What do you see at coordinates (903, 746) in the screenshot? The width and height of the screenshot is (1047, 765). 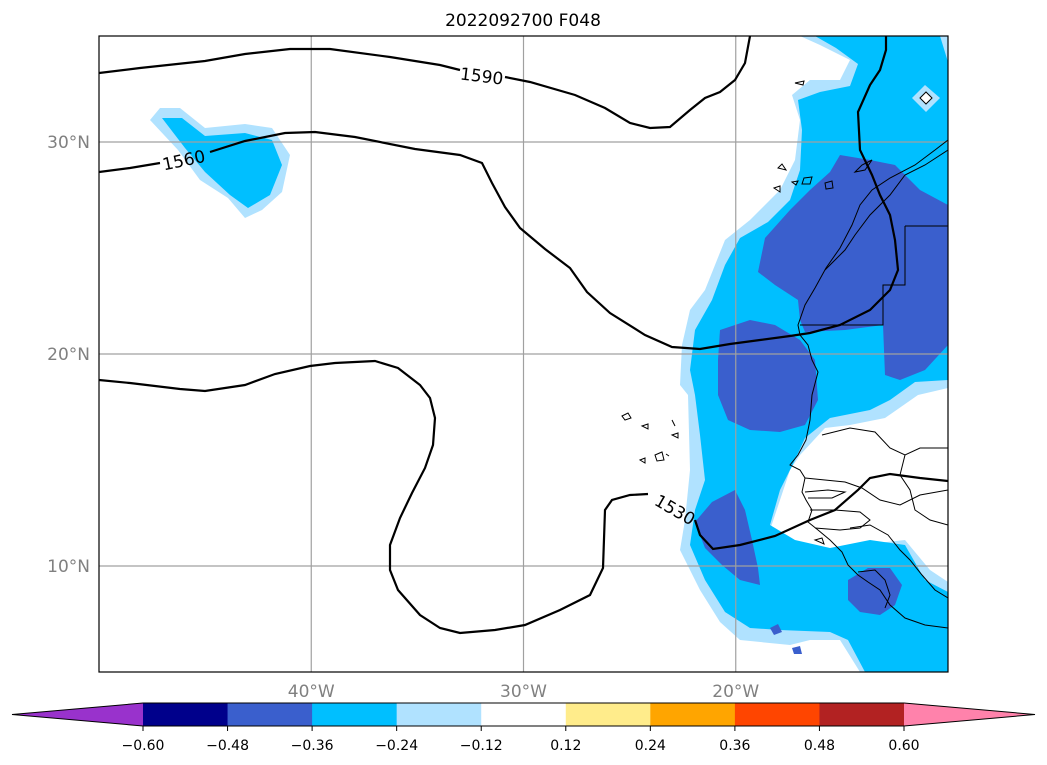 I see `colorbar-tick-label: 0.60` at bounding box center [903, 746].